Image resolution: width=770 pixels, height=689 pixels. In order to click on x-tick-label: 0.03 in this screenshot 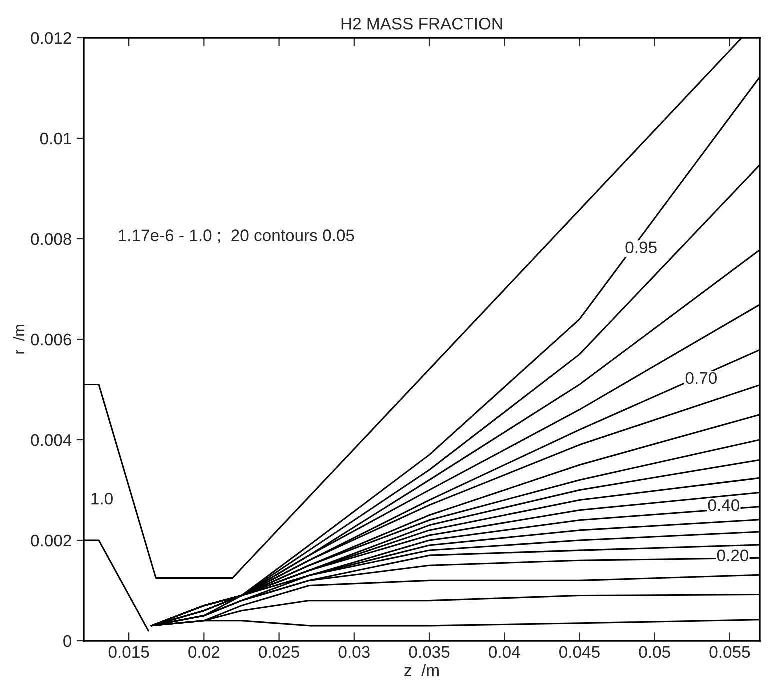, I will do `click(354, 652)`.